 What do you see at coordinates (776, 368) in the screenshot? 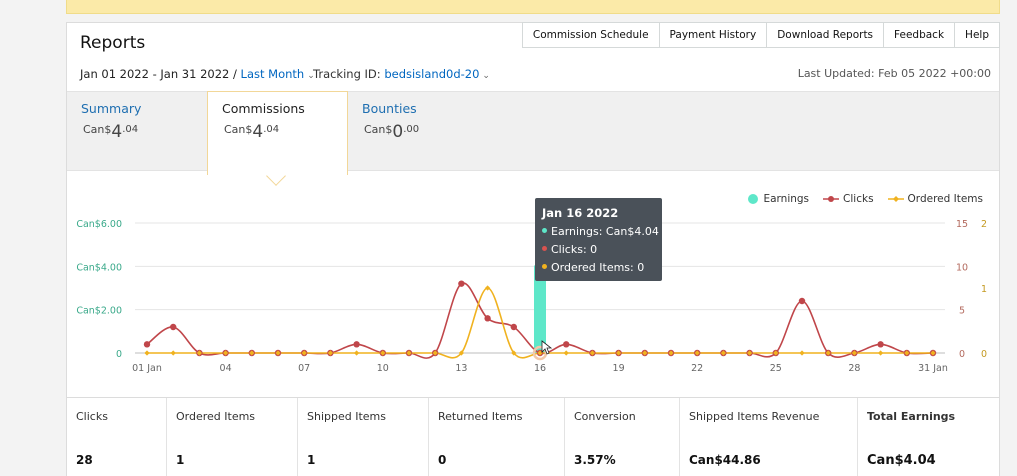
I see `x-tick-label: 25` at bounding box center [776, 368].